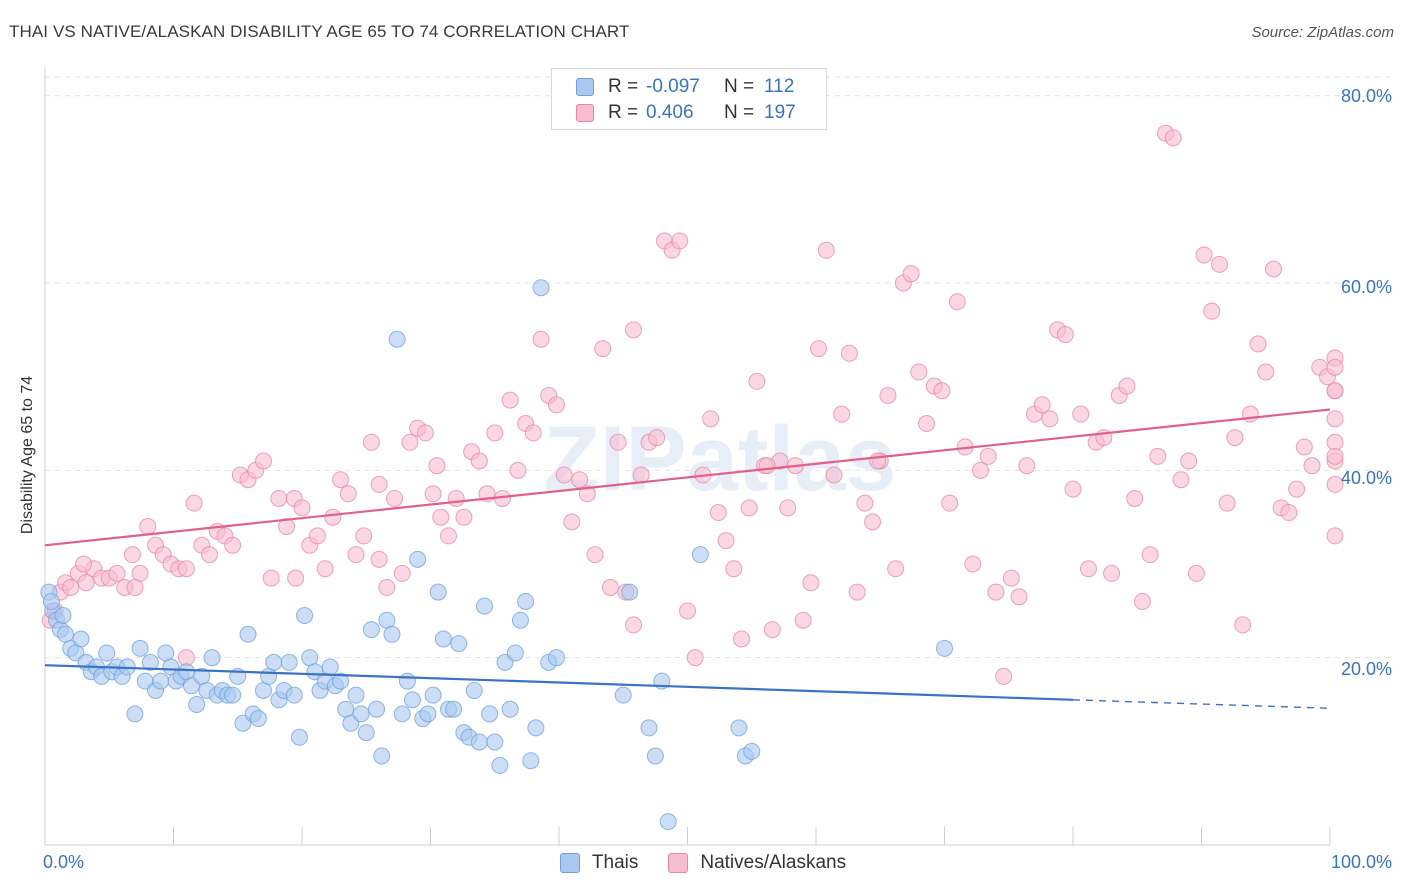 The height and width of the screenshot is (892, 1406). Describe the element at coordinates (757, 863) in the screenshot. I see `legend-item-natives-alaskans: Natives/Alaskans` at that location.